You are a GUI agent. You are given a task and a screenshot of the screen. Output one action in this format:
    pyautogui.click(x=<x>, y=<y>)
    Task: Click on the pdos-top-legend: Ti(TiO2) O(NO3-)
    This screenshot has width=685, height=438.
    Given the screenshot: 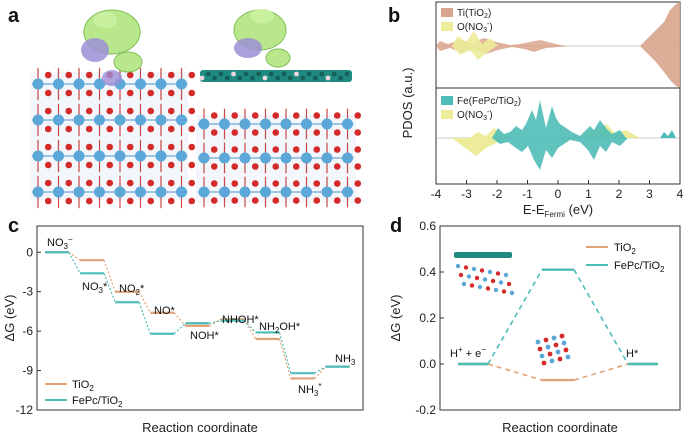 What is the action you would take?
    pyautogui.click(x=467, y=21)
    